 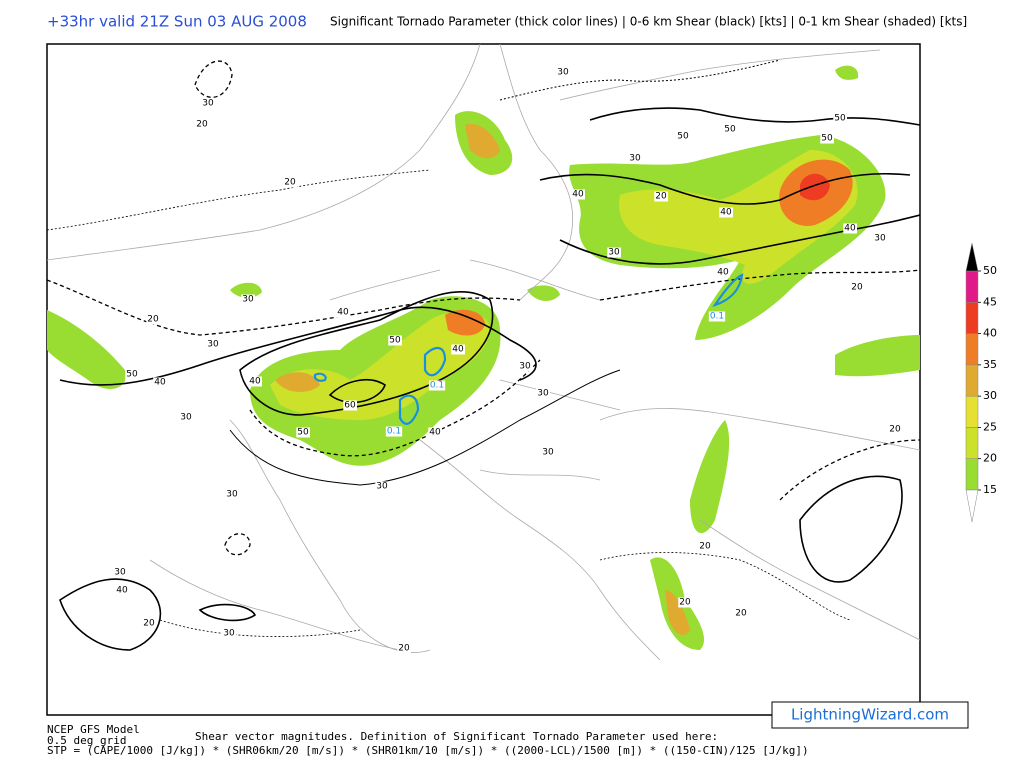 I want to click on colorbar-label: 40, so click(x=990, y=333).